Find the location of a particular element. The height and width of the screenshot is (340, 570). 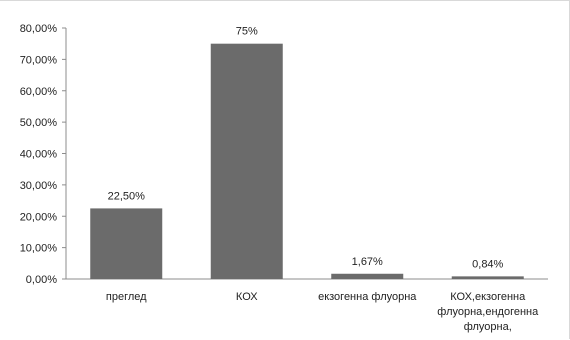

y-tick-label: 60,00% is located at coordinates (39, 92).